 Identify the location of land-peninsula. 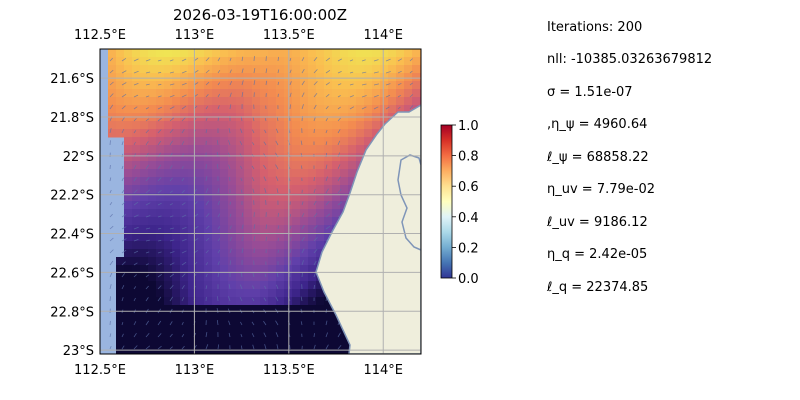
(409, 202).